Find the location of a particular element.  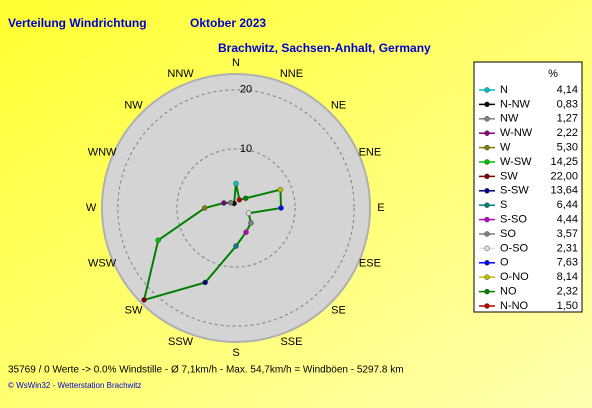

axis-label: W is located at coordinates (91, 208).